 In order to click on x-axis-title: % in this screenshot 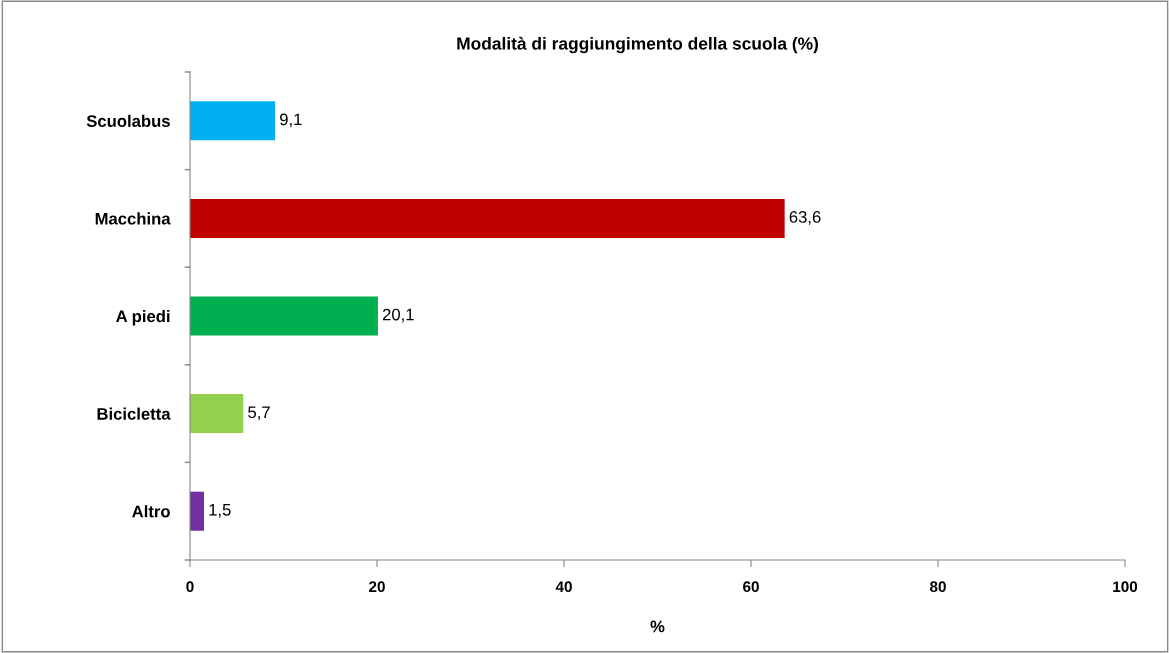, I will do `click(657, 626)`.